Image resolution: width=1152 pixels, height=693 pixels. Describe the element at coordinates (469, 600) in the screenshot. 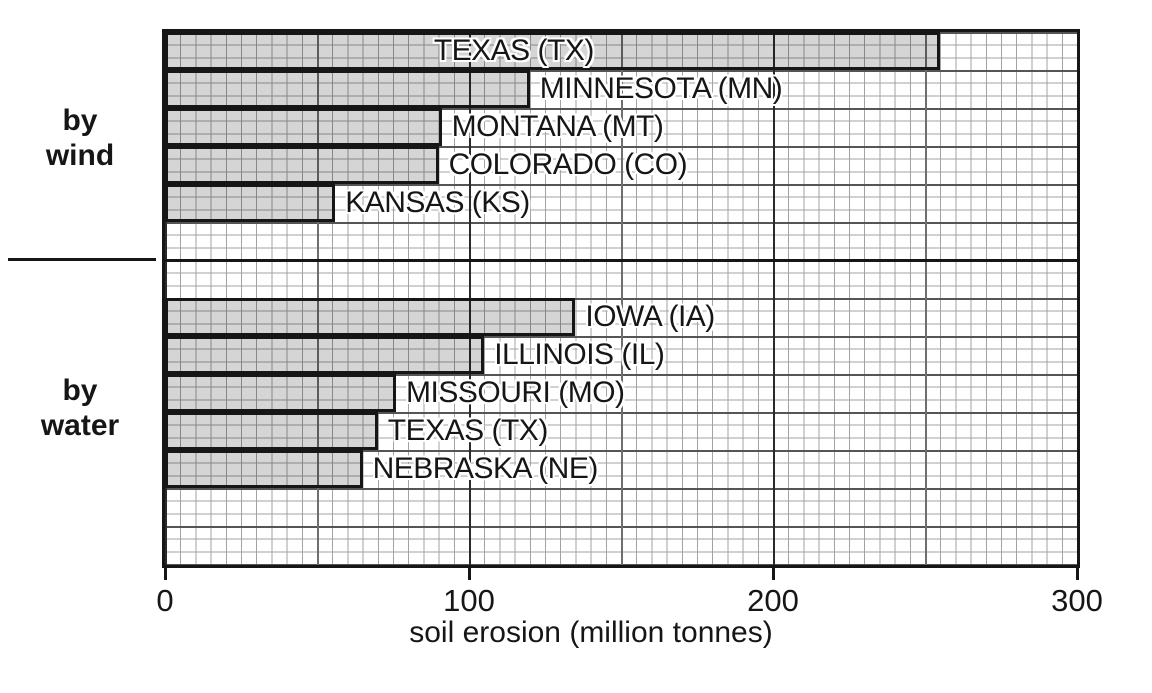

I see `x-axis-tick-label: 100` at that location.